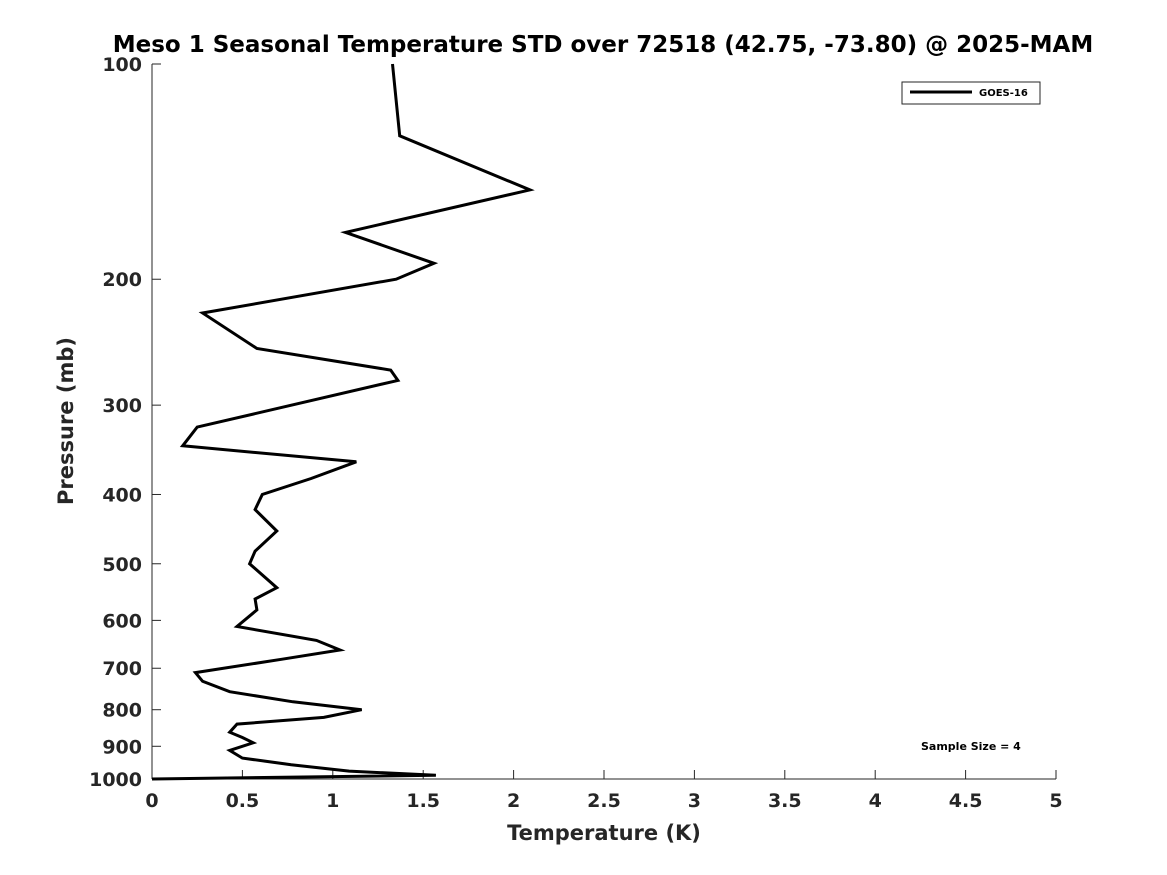  I want to click on legend: GOES-16, so click(971, 93).